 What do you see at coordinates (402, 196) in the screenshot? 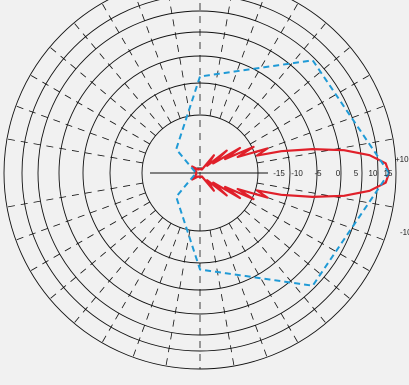
I see `side-labels: +10 -10` at bounding box center [402, 196].